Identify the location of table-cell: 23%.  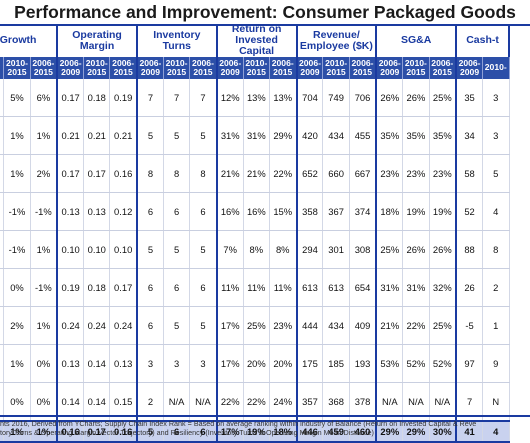
(390, 173).